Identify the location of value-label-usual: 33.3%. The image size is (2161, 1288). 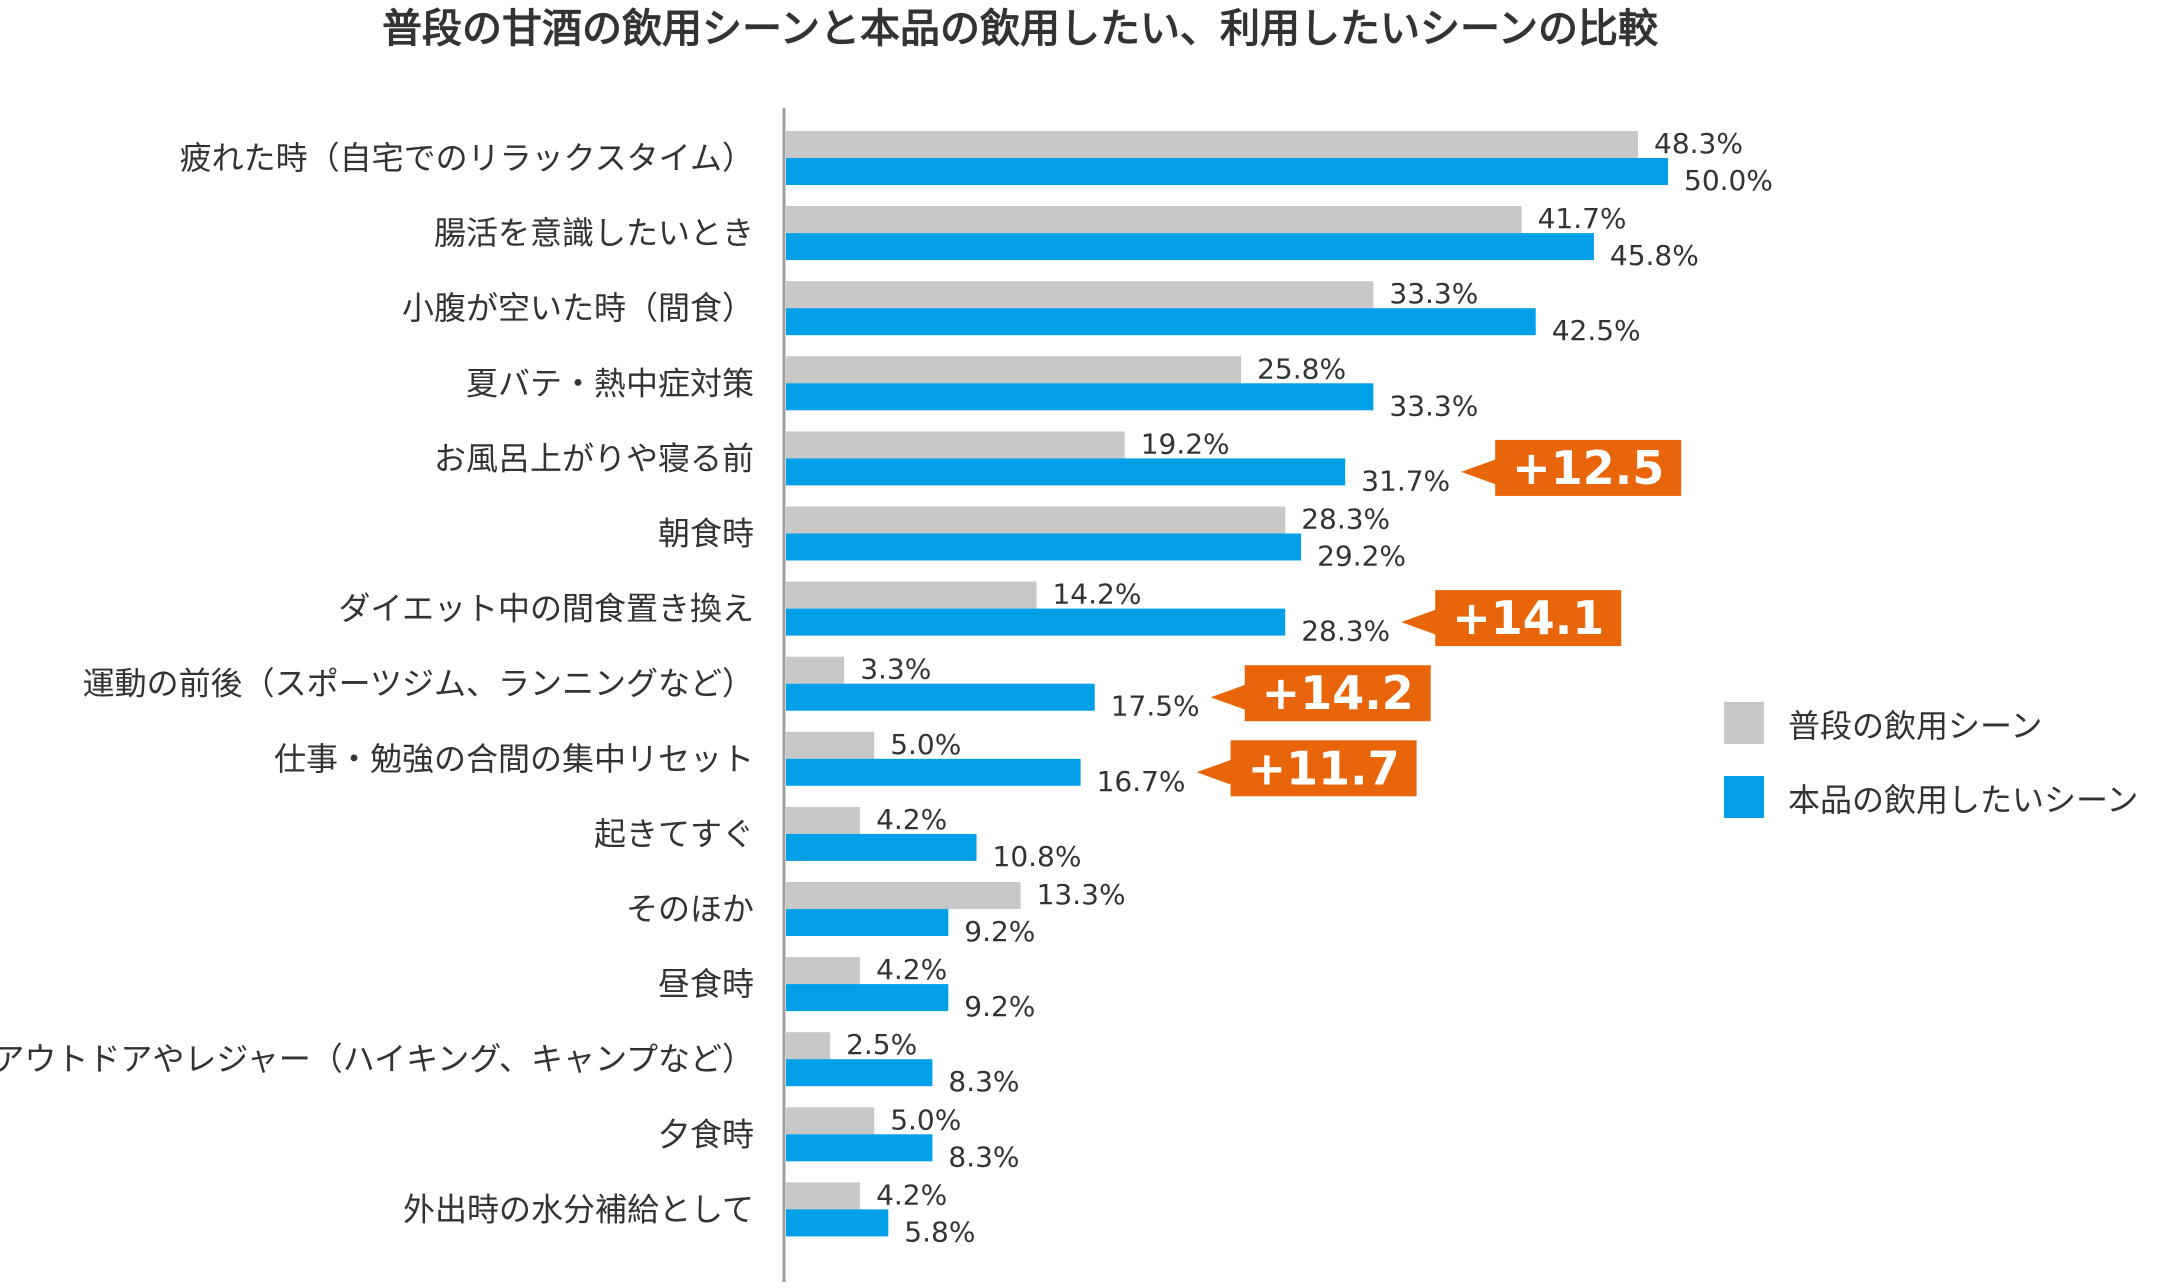
(1433, 293).